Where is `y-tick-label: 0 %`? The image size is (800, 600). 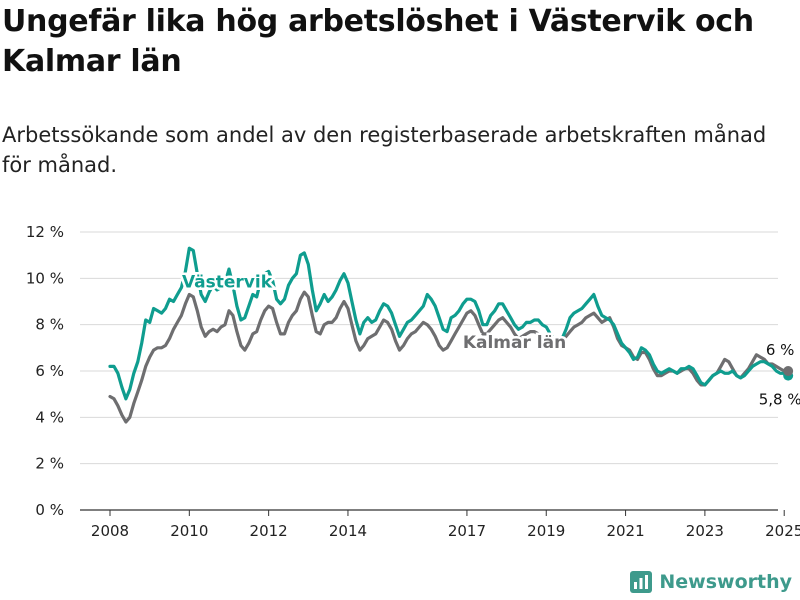 y-tick-label: 0 % is located at coordinates (49, 510).